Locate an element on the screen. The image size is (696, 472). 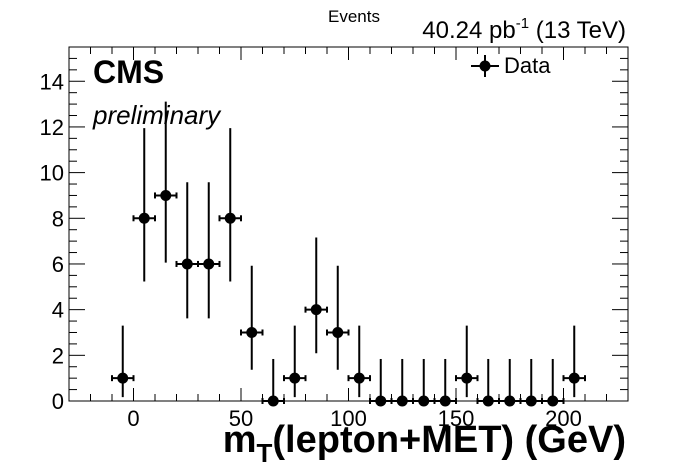
y-tick-labels: 0 2 4 6 8 10 12 14 is located at coordinates (52, 241).